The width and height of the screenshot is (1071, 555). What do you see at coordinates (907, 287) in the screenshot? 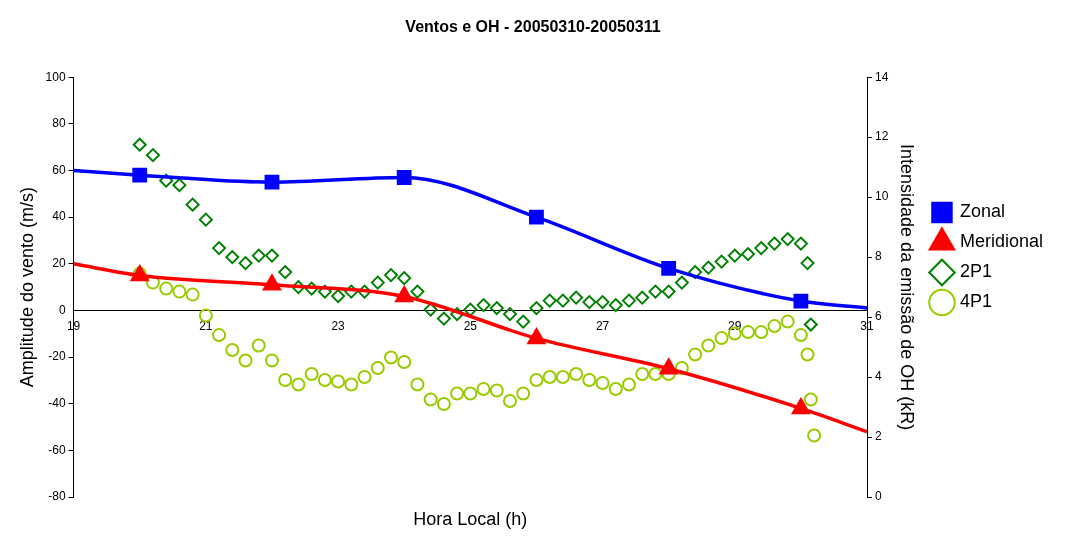
I see `y2-axis-title: Intensidade da emissão de OH (kR)` at bounding box center [907, 287].